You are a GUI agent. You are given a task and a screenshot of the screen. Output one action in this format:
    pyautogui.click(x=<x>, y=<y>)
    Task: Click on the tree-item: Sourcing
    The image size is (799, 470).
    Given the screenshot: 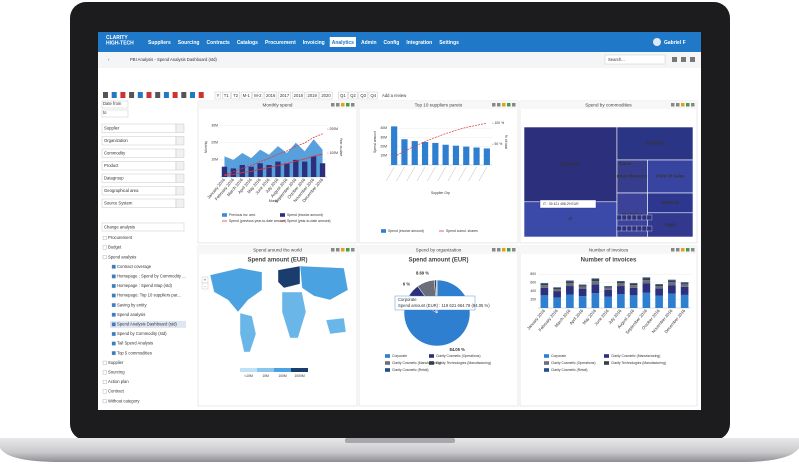 What is the action you would take?
    pyautogui.click(x=116, y=372)
    